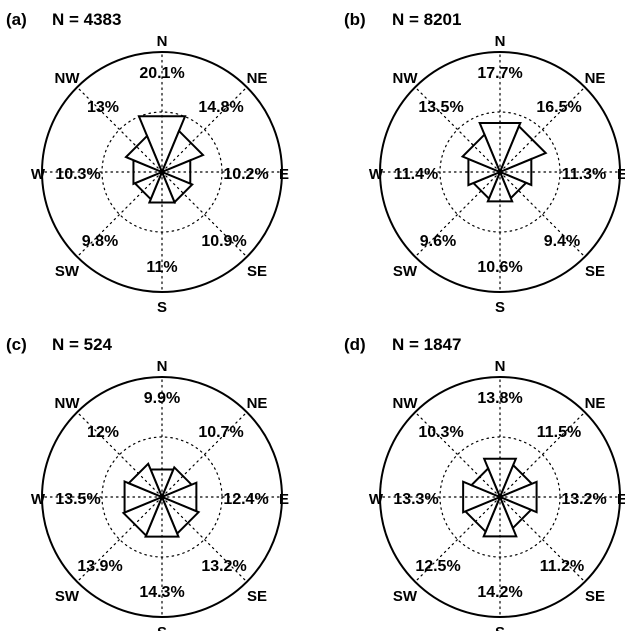 This screenshot has width=625, height=631. What do you see at coordinates (562, 241) in the screenshot?
I see `percent-label-se: 9.4%` at bounding box center [562, 241].